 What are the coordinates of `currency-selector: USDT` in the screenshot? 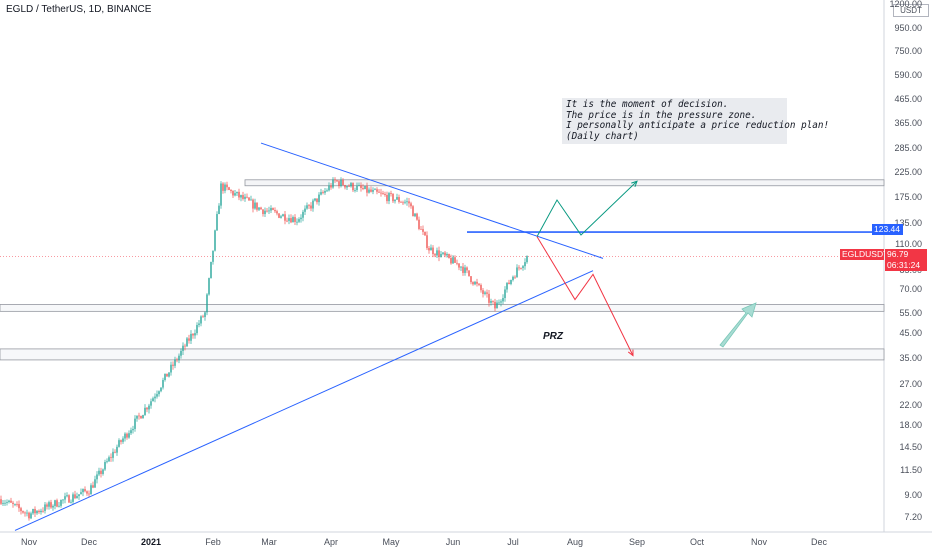 It's located at (911, 10).